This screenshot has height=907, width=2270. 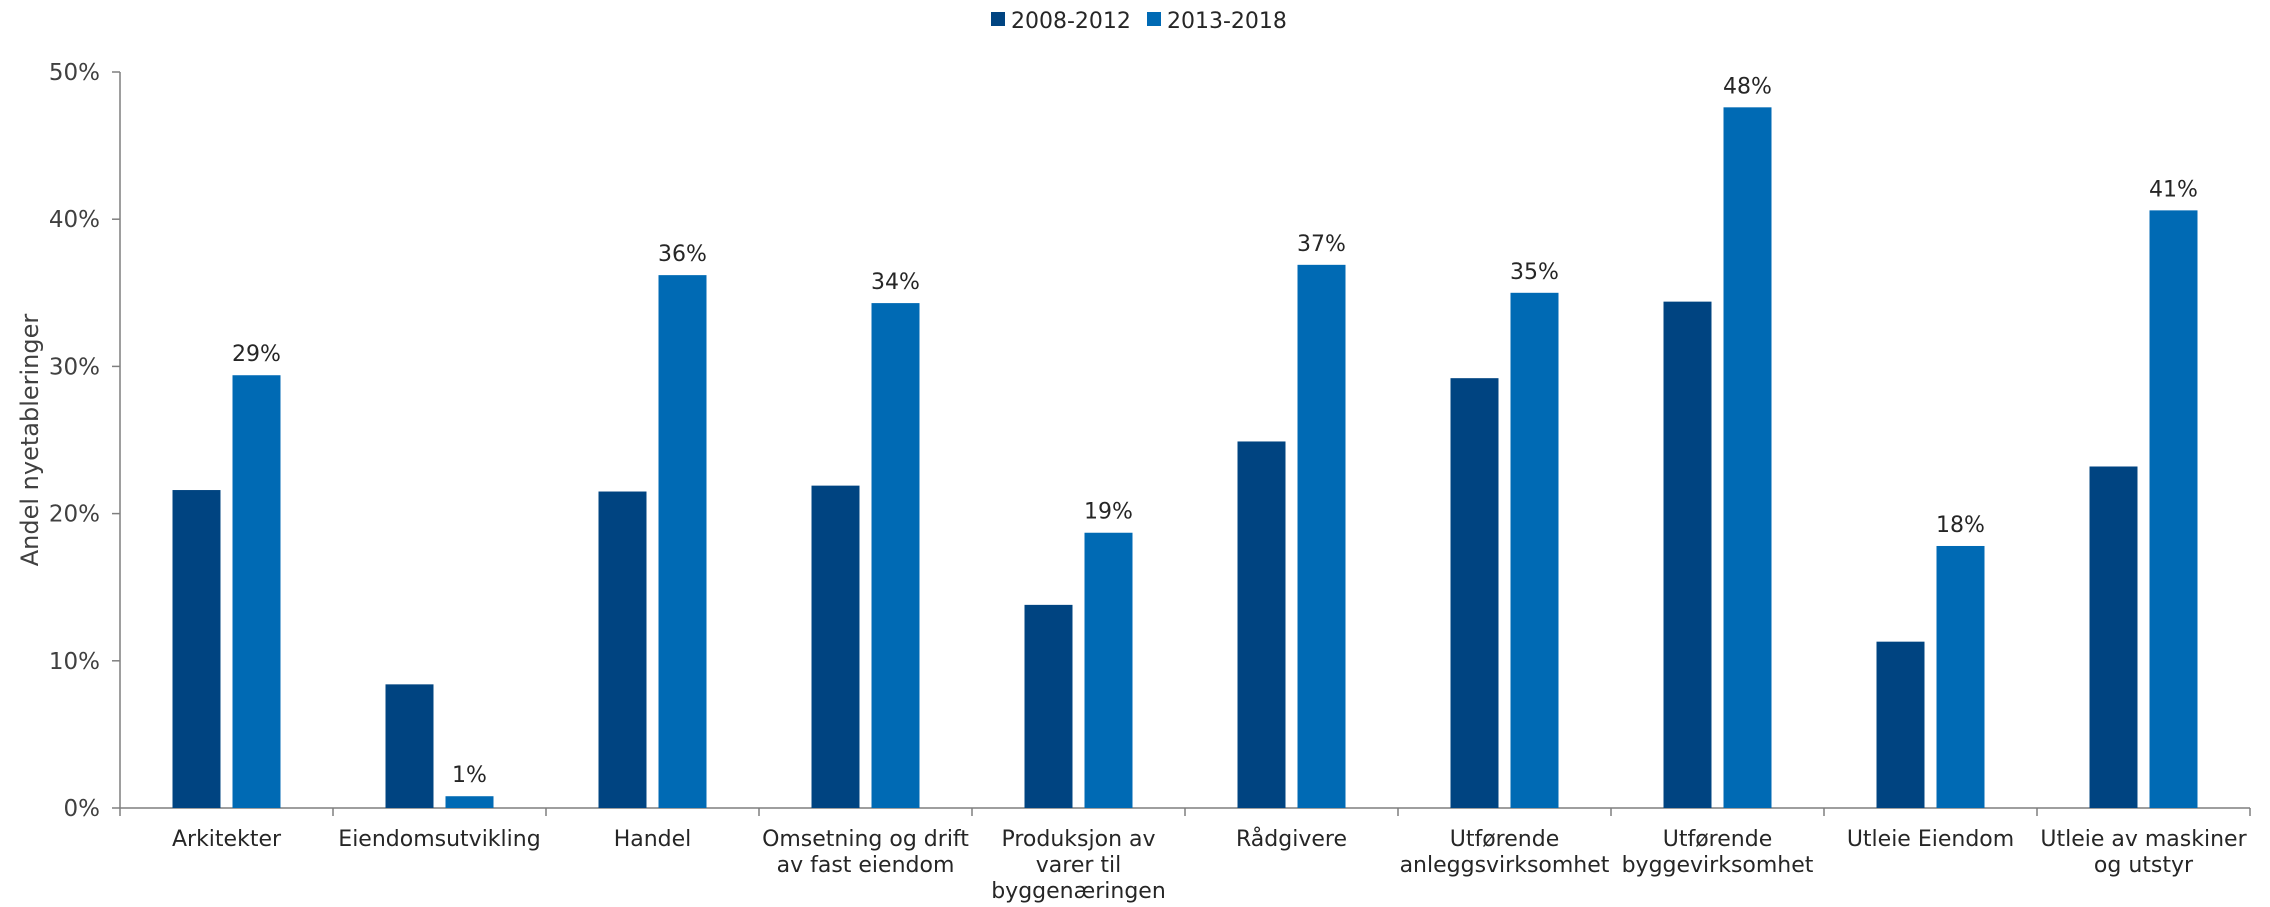 I want to click on data-label: 48%, so click(x=1747, y=86).